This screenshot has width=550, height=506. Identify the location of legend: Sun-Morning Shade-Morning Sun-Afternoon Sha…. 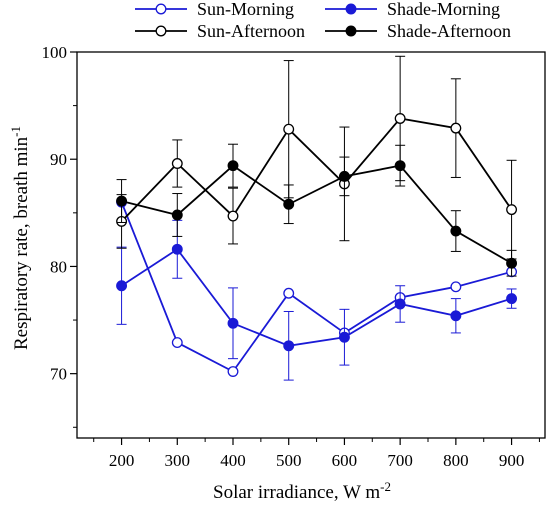
(323, 20).